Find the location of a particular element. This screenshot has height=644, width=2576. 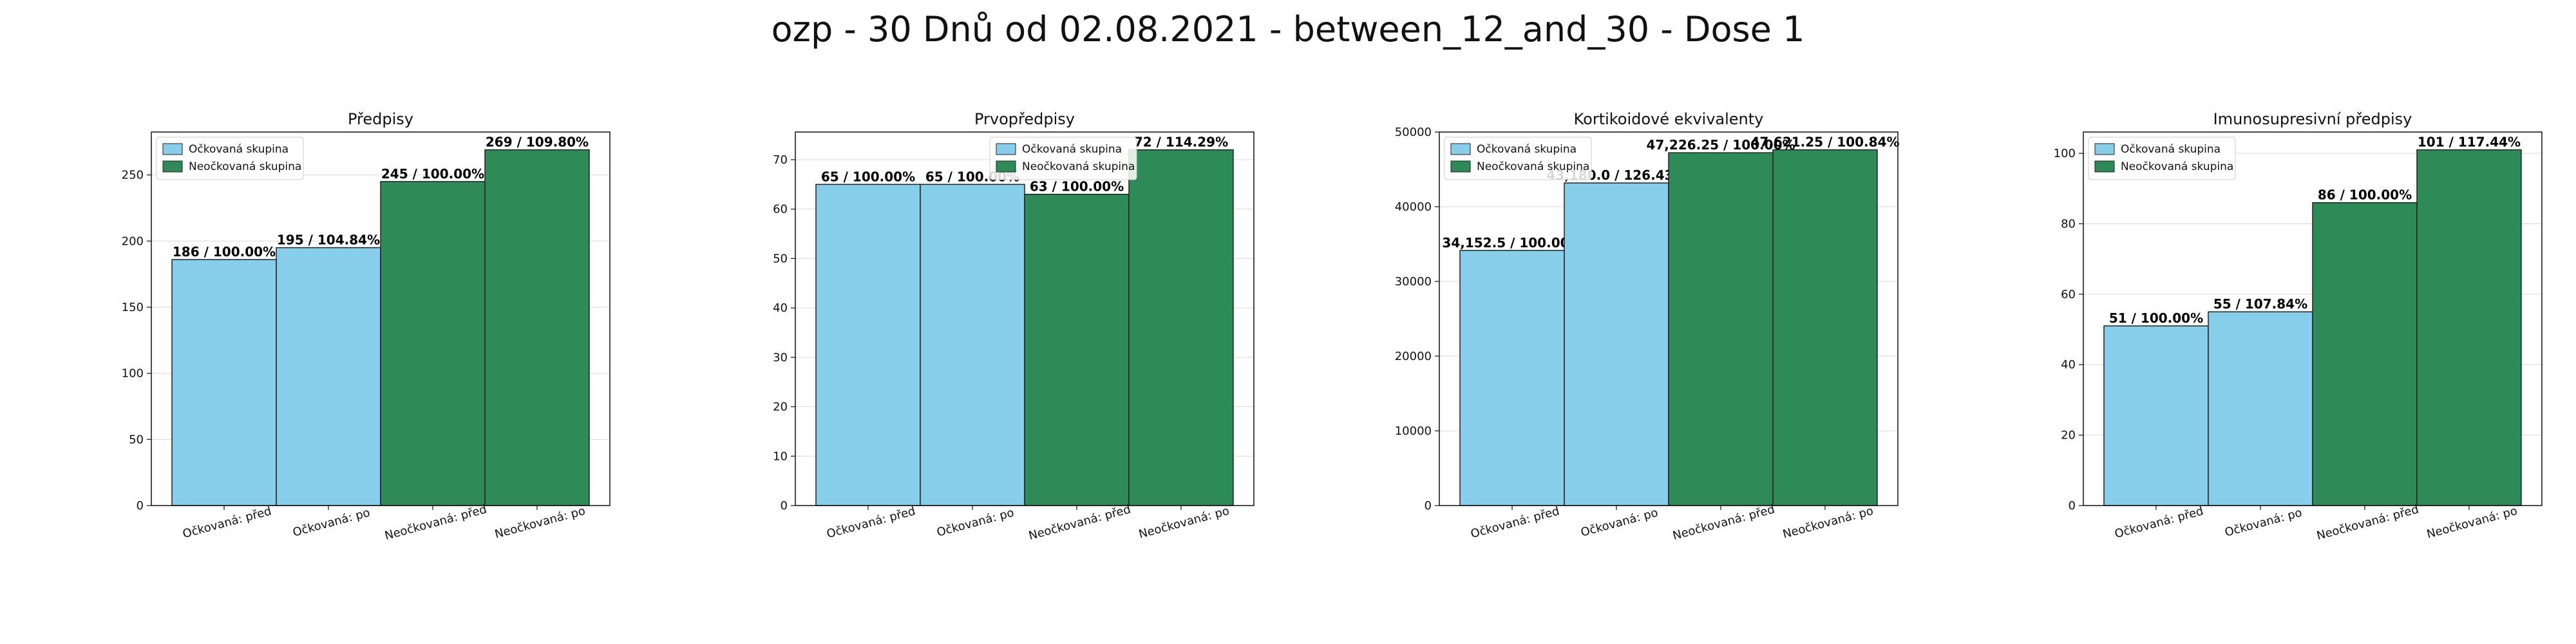

ytick-label: 10 is located at coordinates (781, 457).